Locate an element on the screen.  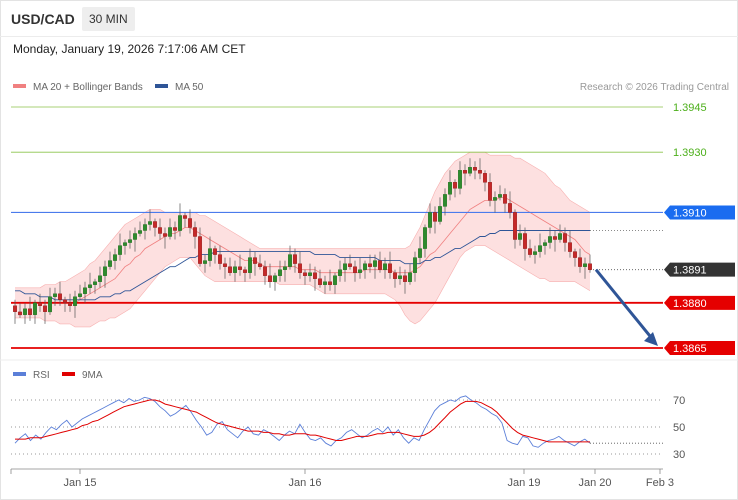
bollinger-lower-line is located at coordinates (303, 286).